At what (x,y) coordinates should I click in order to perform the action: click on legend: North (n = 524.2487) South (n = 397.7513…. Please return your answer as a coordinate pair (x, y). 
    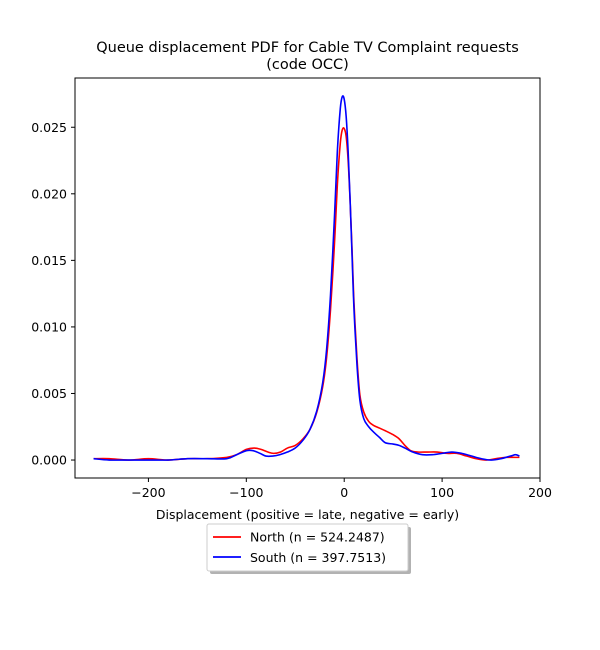
    Looking at the image, I should click on (308, 548).